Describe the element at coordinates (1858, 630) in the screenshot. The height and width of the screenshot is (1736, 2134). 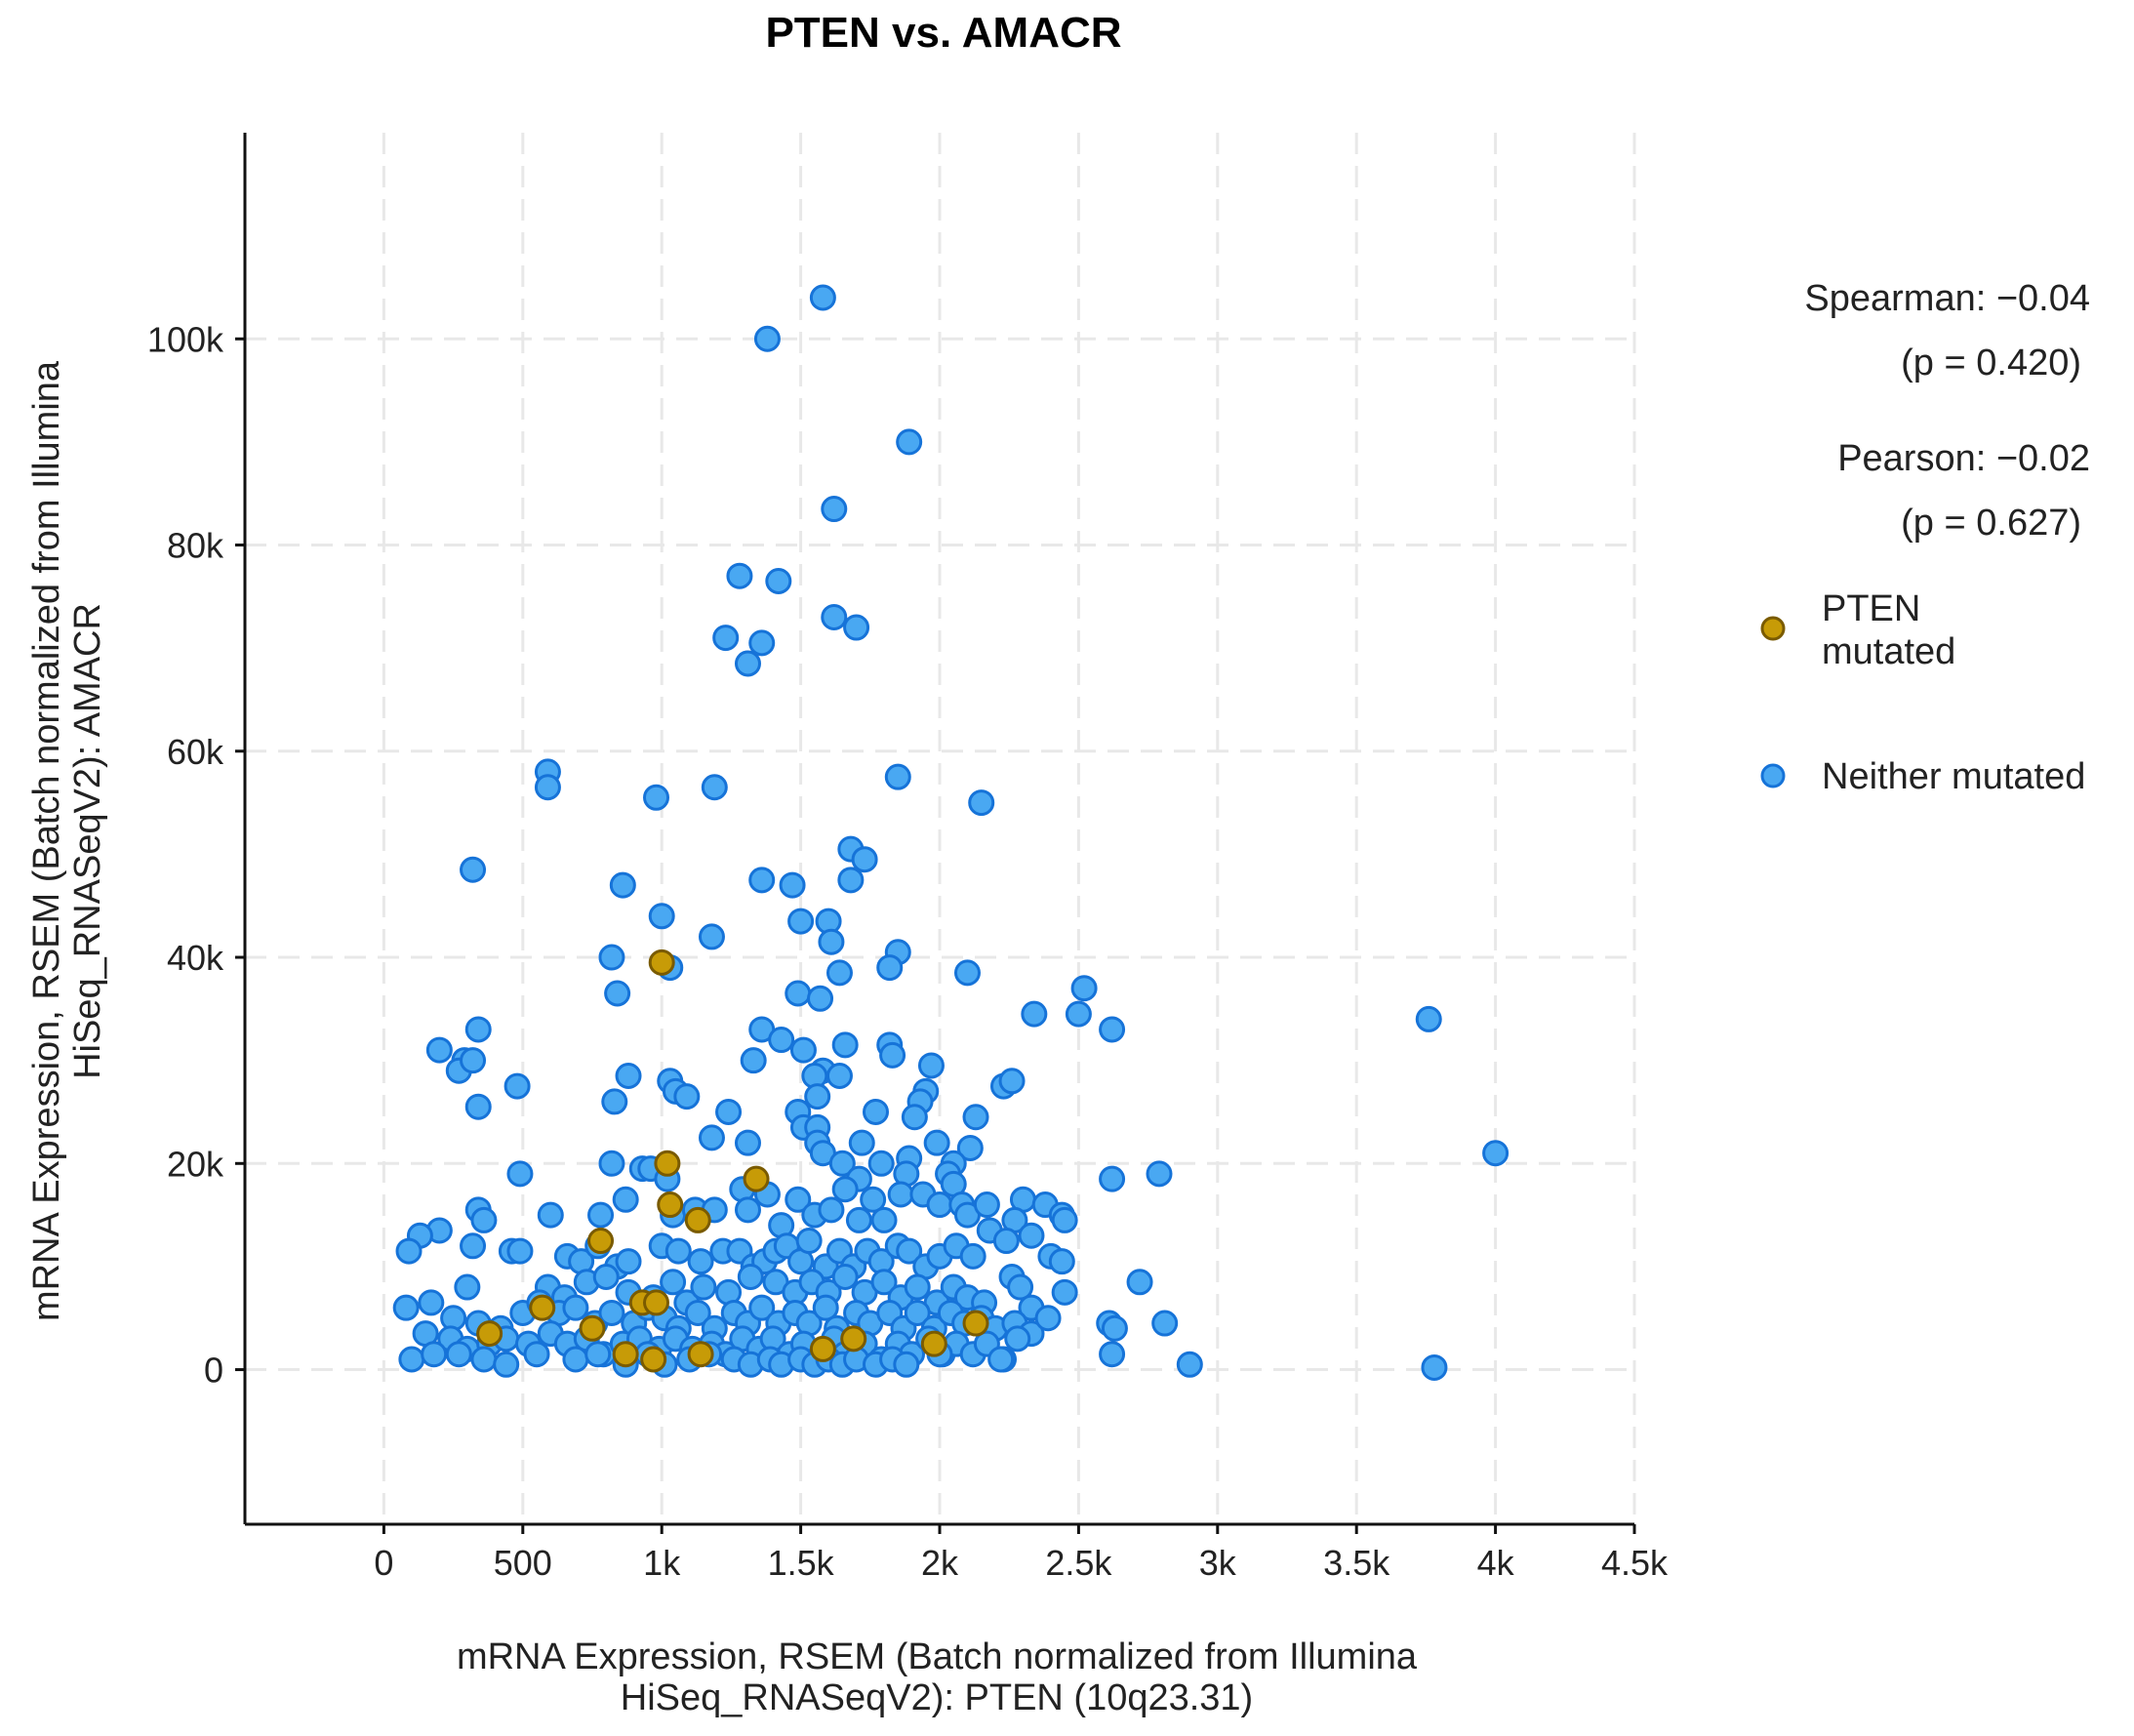
I see `legend-item-pten-mutated: PTEN mutated` at that location.